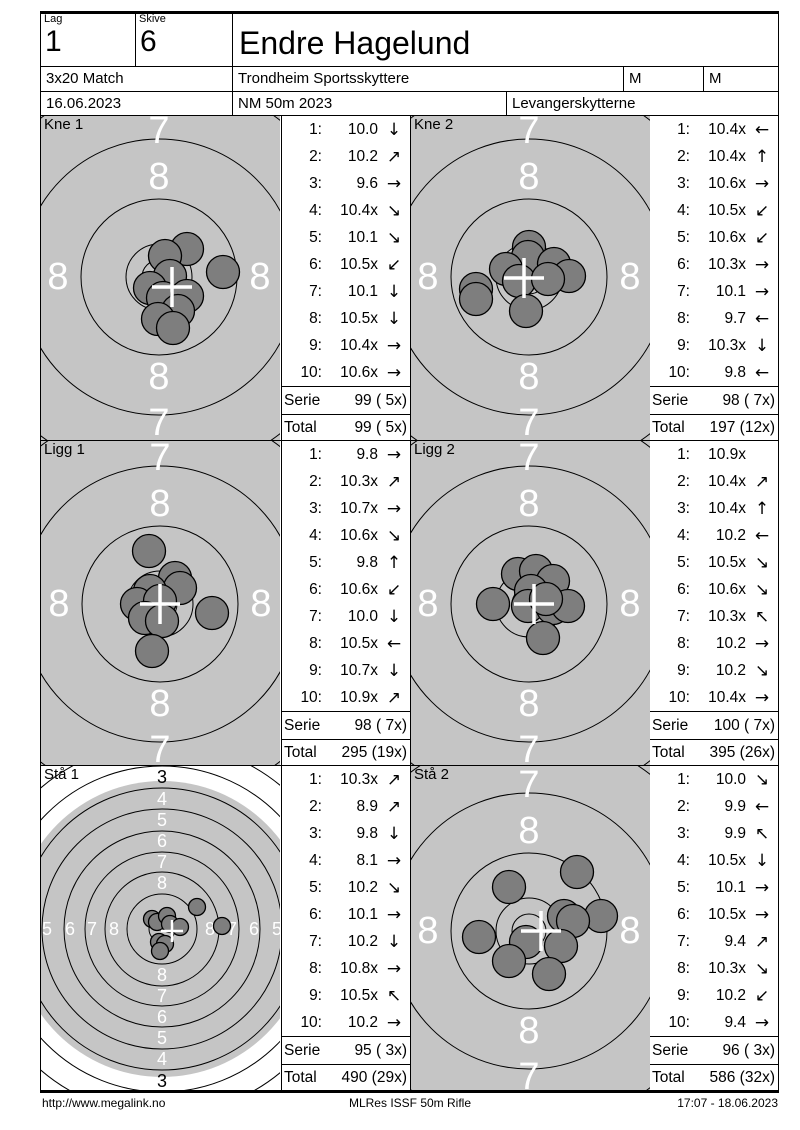  What do you see at coordinates (409, 66) in the screenshot?
I see `header-row1-divider` at bounding box center [409, 66].